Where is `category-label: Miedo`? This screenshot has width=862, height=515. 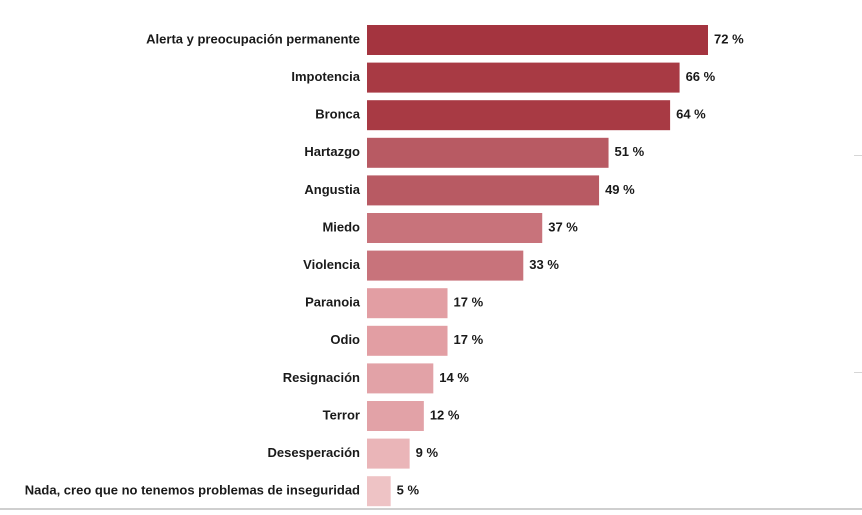 category-label: Miedo is located at coordinates (341, 226).